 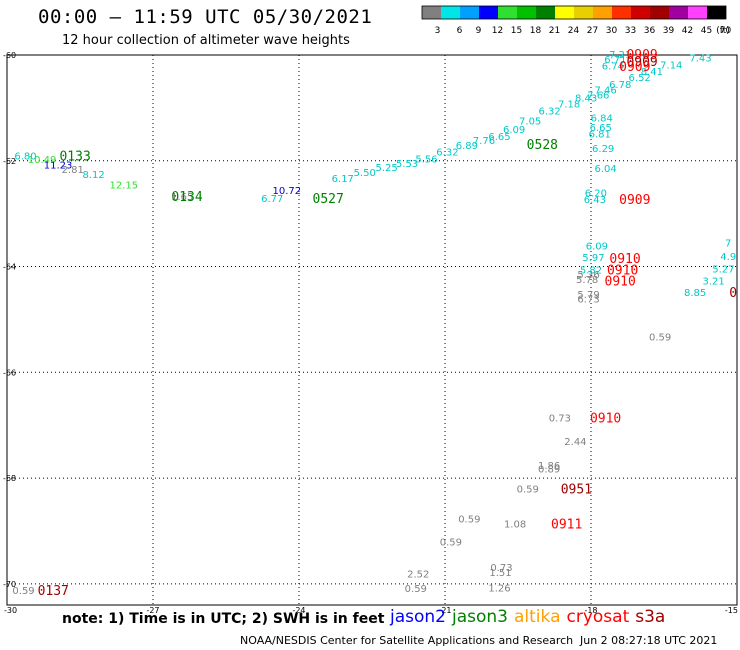 What do you see at coordinates (595, 200) in the screenshot?
I see `wave-height-label: 6.43` at bounding box center [595, 200].